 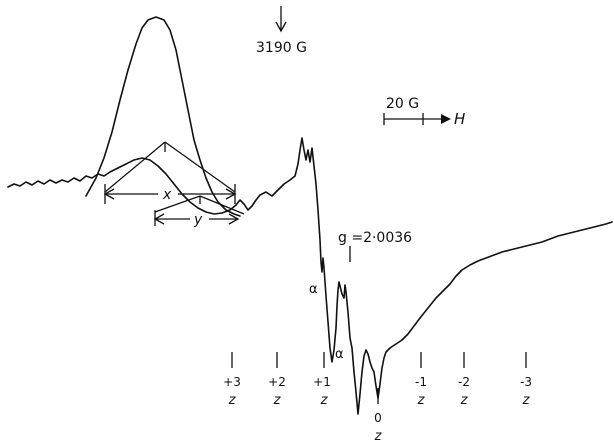 I want to click on field-axis-label: H, so click(x=459, y=119).